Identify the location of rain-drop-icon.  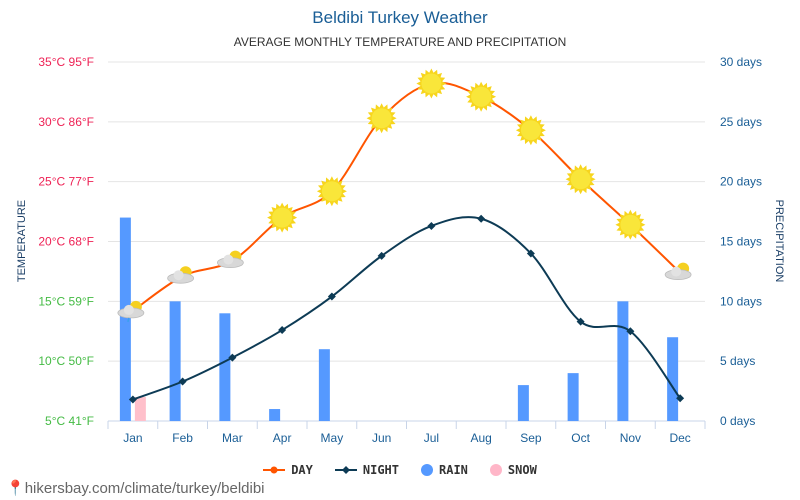
(128, 320).